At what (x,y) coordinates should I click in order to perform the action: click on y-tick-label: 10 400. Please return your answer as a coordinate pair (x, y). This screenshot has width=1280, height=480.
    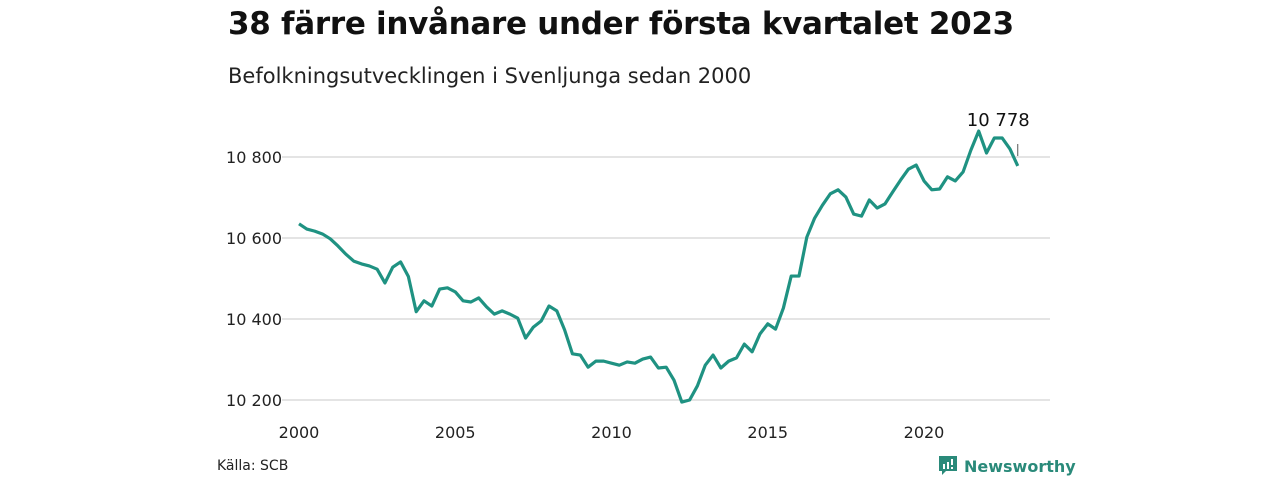
    Looking at the image, I should click on (254, 319).